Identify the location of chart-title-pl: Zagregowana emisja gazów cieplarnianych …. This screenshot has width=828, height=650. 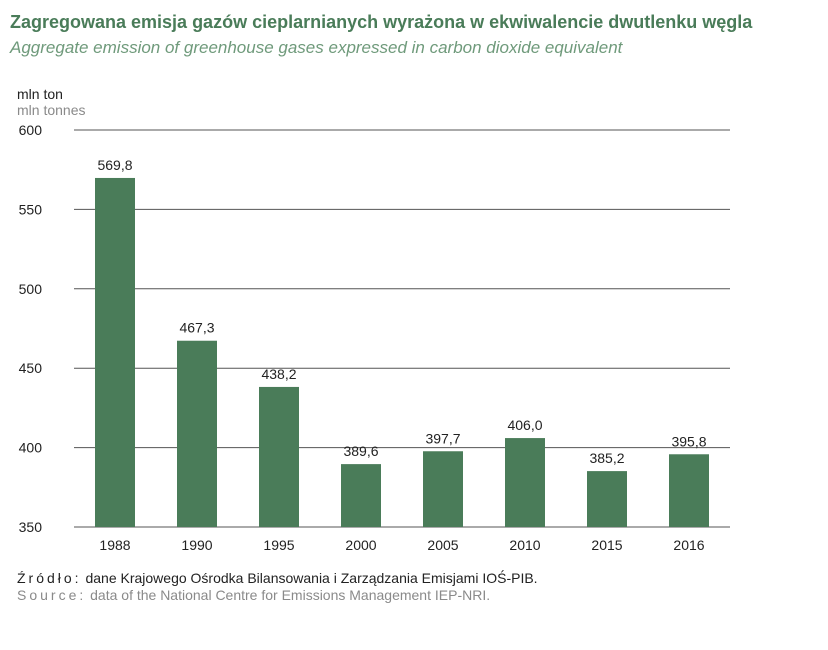
(381, 22).